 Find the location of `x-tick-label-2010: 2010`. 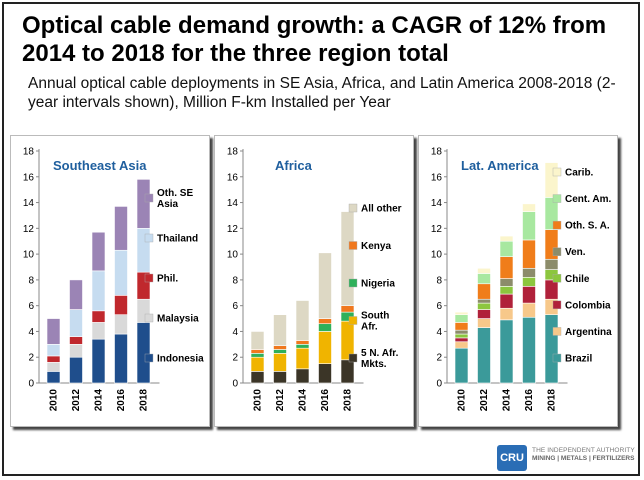

x-tick-label-2010: 2010 is located at coordinates (54, 400).